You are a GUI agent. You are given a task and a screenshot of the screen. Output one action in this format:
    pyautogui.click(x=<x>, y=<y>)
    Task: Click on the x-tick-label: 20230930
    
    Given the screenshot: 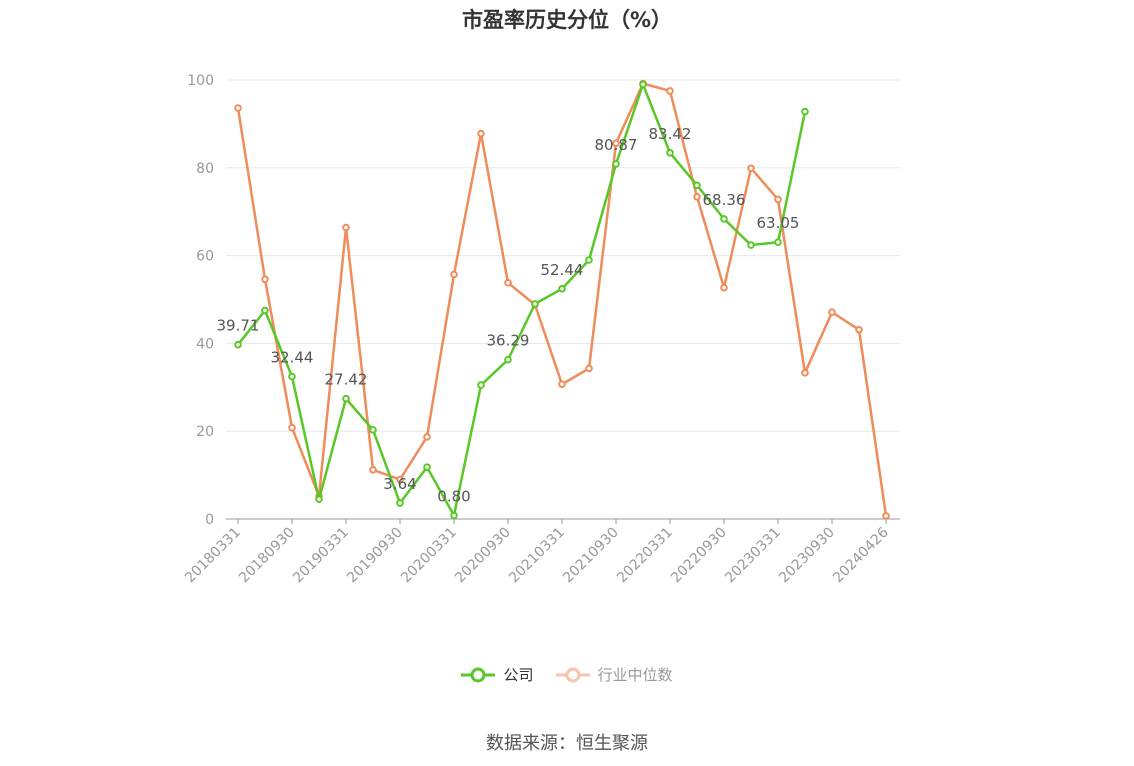 What is the action you would take?
    pyautogui.click(x=807, y=556)
    